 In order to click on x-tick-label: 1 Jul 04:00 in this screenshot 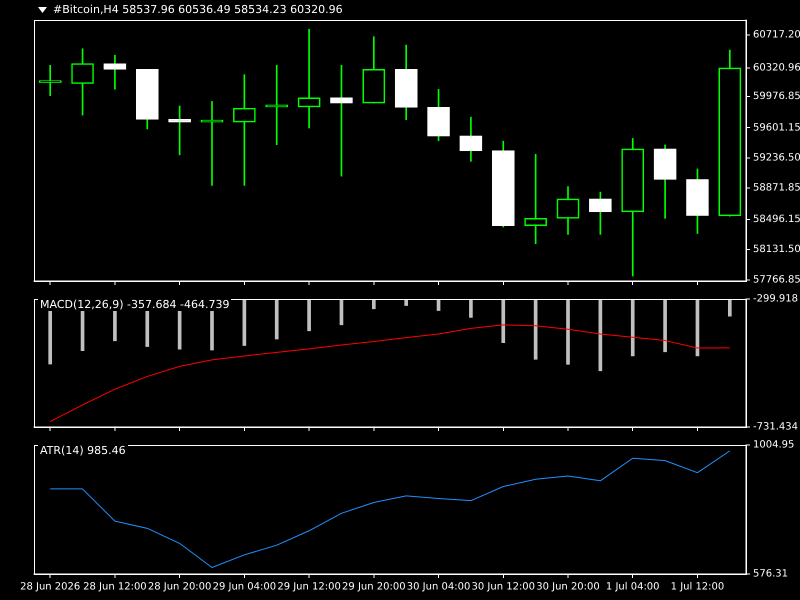, I will do `click(633, 587)`.